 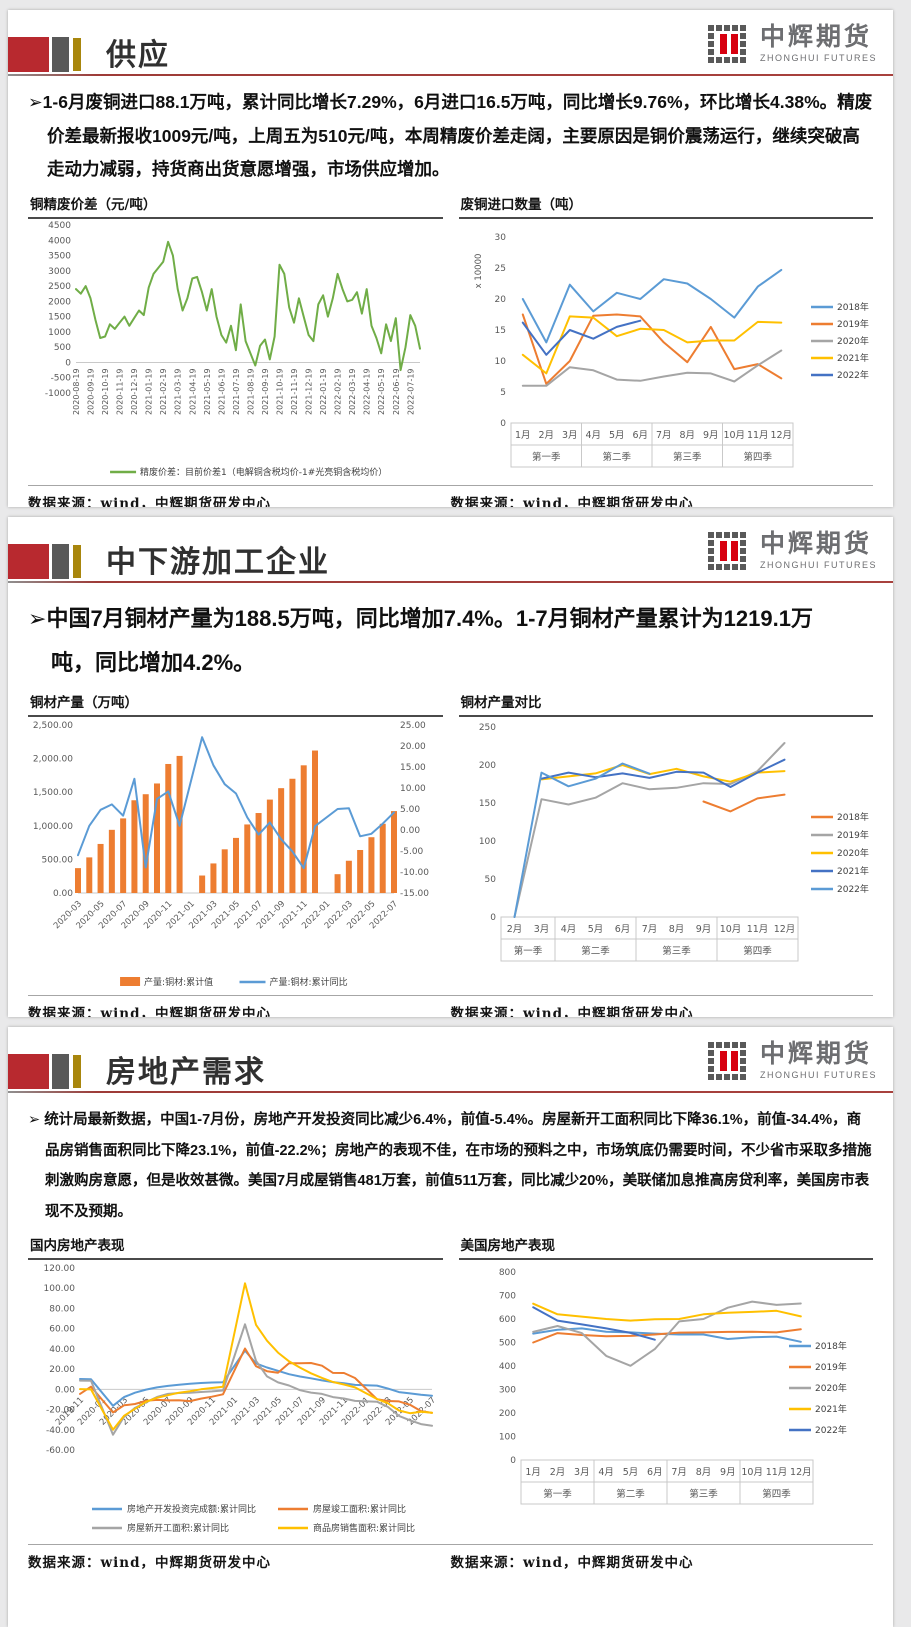 What do you see at coordinates (236, 391) in the screenshot?
I see `svg-text: 2021-07-19` at bounding box center [236, 391].